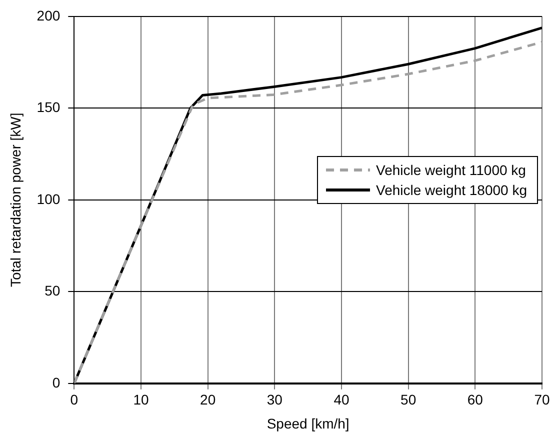  What do you see at coordinates (542, 400) in the screenshot?
I see `x-tick-label: 70` at bounding box center [542, 400].